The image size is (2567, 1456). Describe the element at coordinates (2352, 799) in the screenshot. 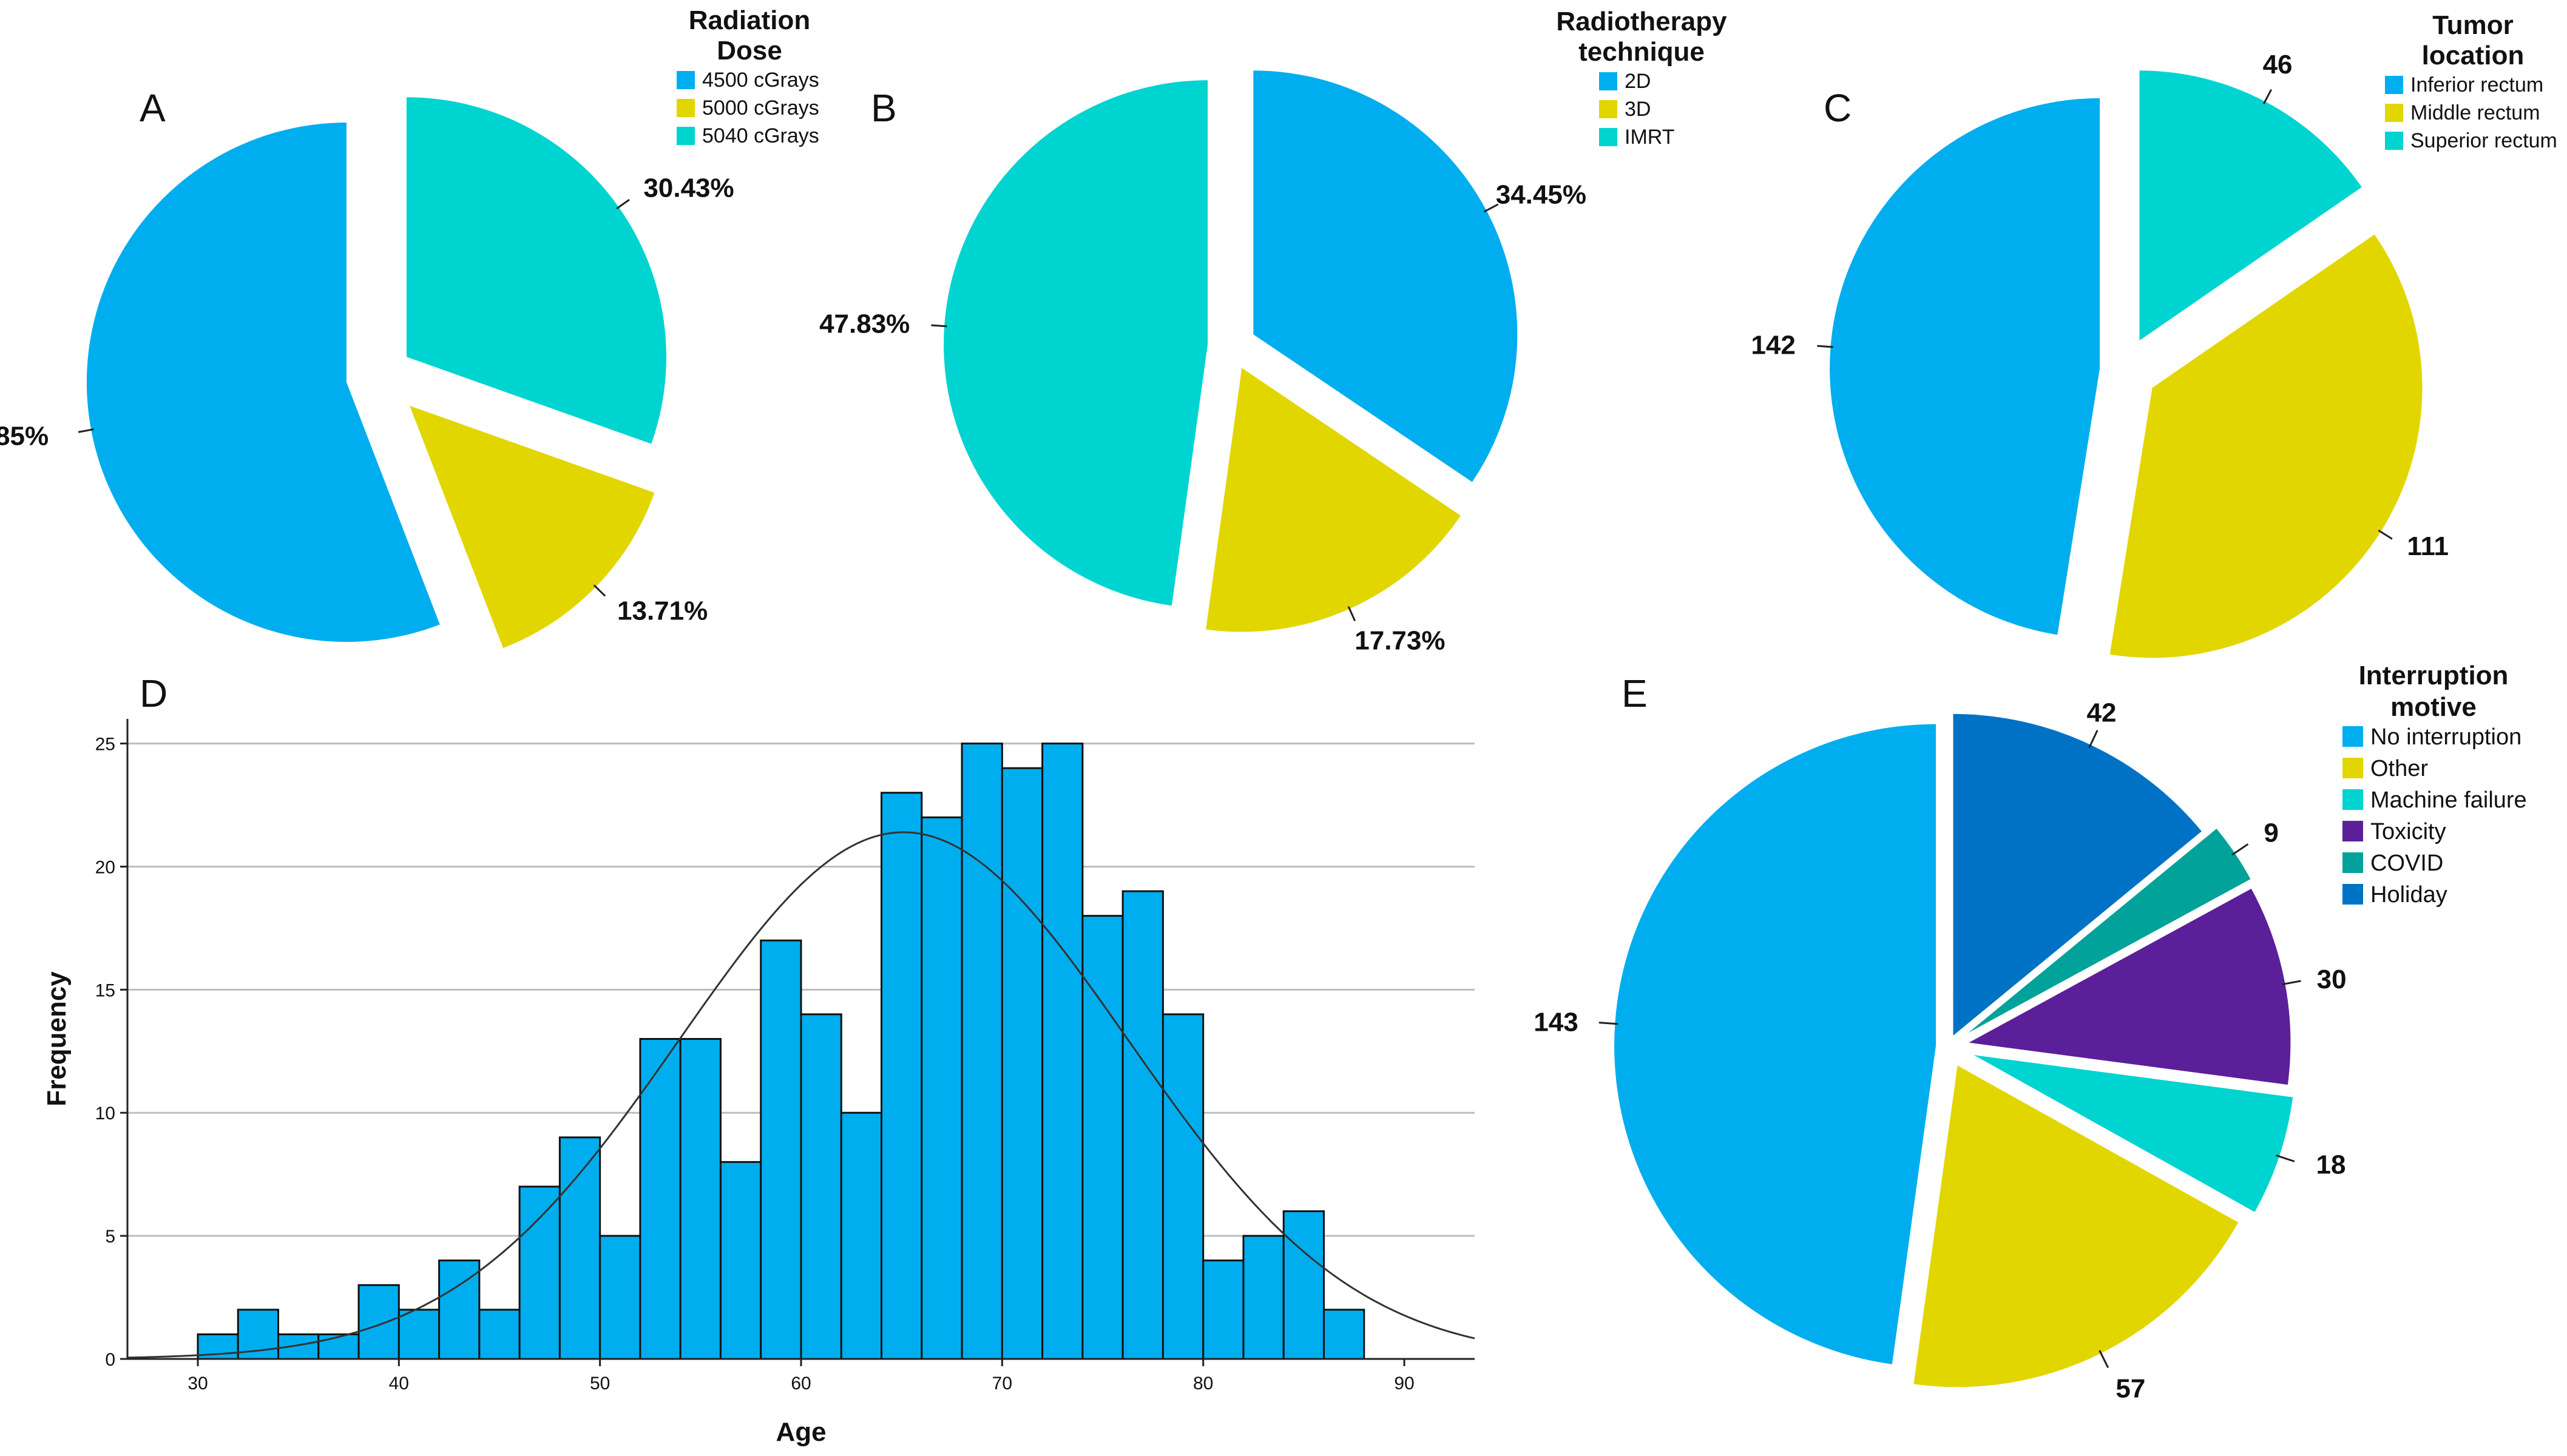

I see `legend-swatch-machine-failure` at that location.